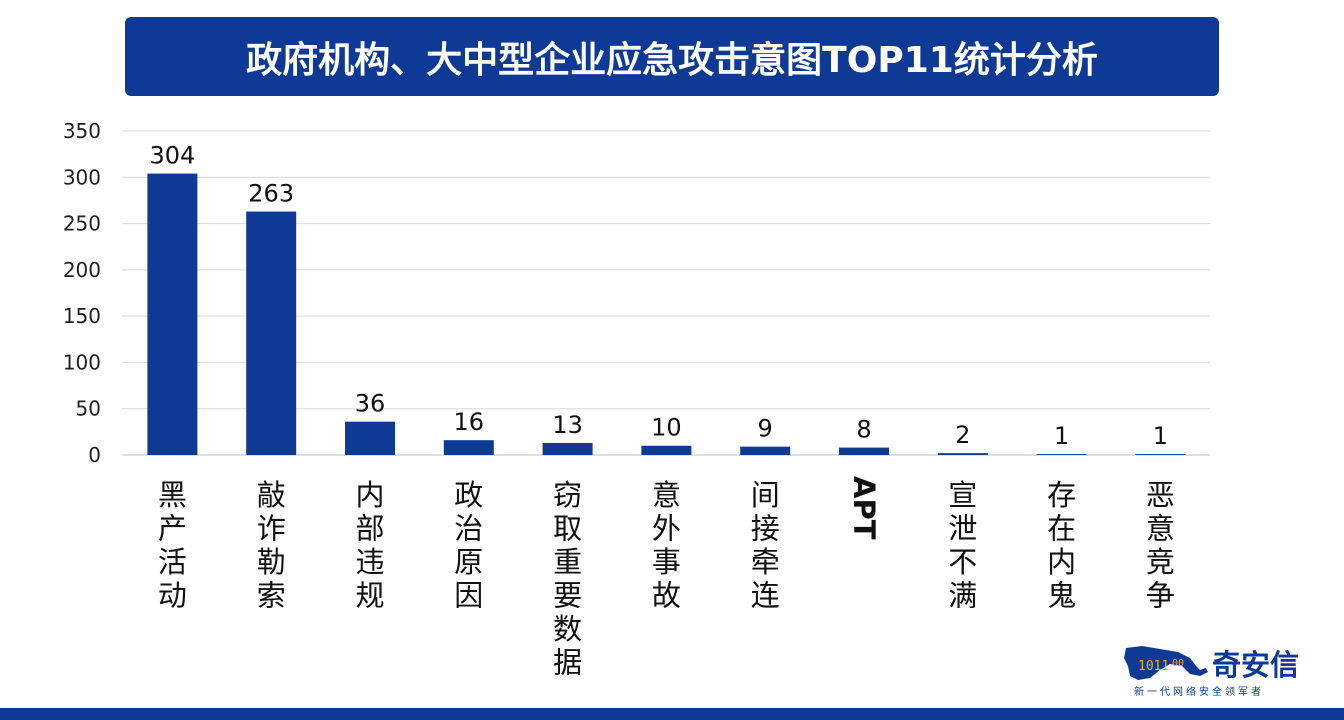  I want to click on y-tick-label: 300, so click(82, 177).